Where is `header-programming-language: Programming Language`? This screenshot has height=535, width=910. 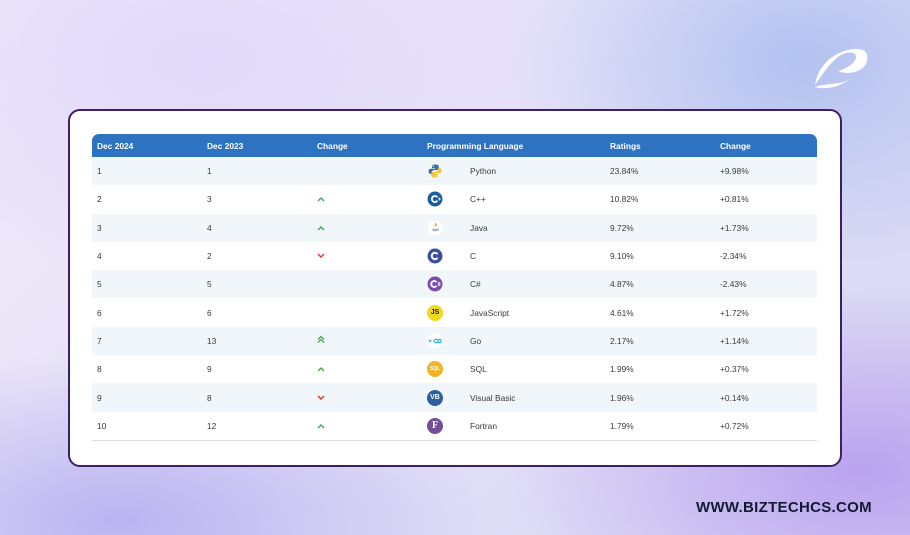
header-programming-language: Programming Language is located at coordinates (475, 145).